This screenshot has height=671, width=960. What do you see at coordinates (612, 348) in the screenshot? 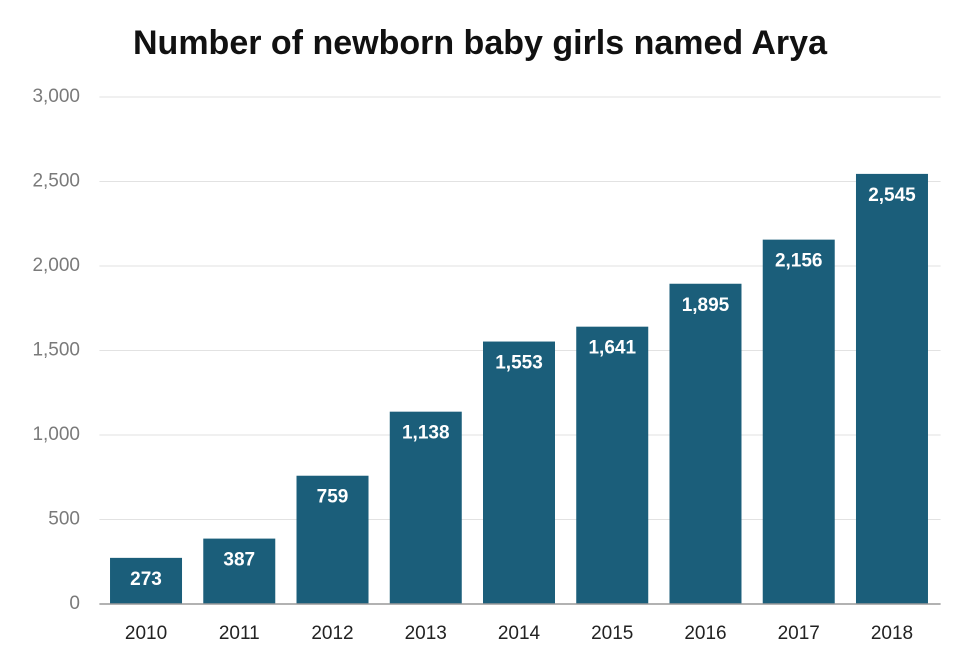
I see `value-label: 1,641` at bounding box center [612, 348].